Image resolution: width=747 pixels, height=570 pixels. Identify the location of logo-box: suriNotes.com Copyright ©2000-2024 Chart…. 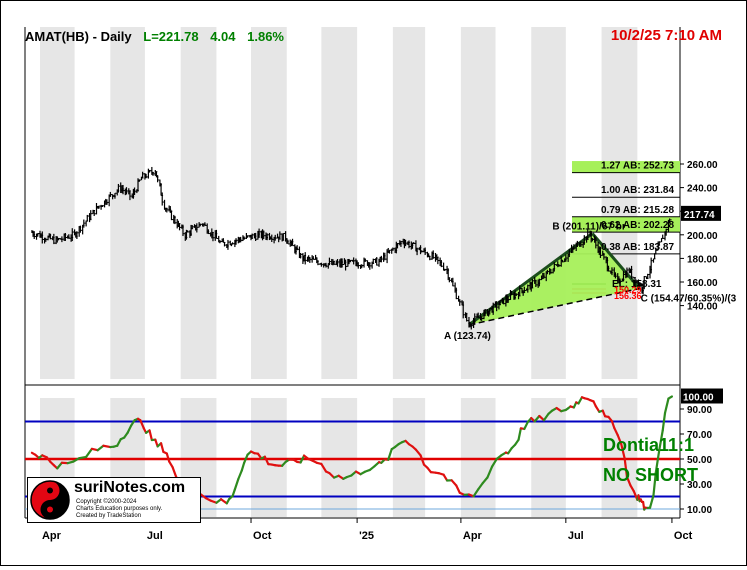
(114, 500).